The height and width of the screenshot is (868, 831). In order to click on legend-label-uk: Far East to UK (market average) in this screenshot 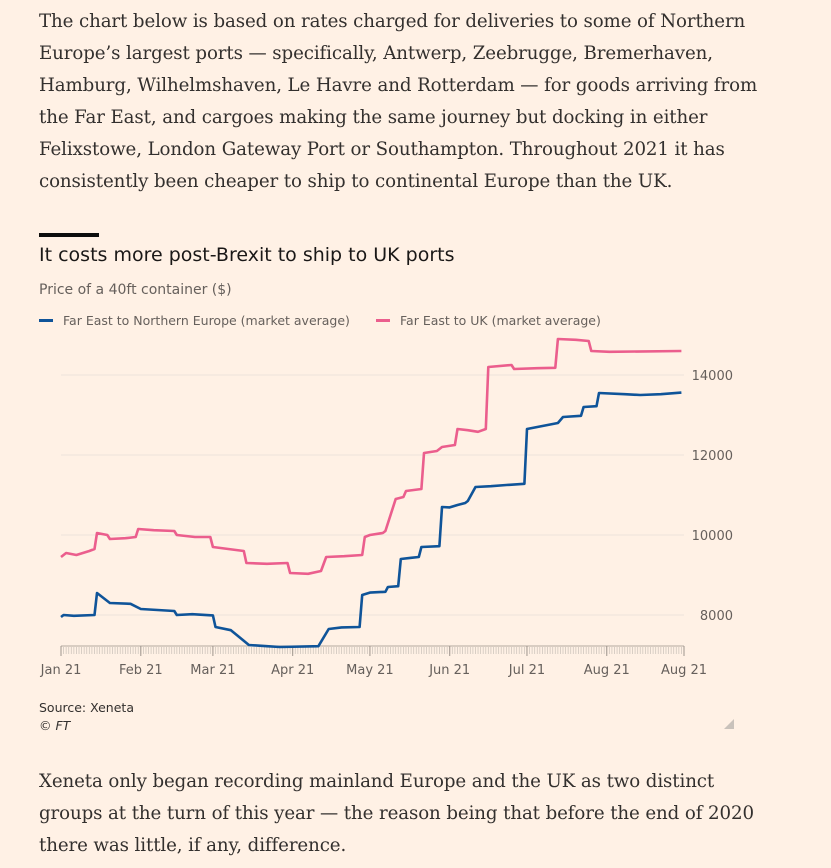, I will do `click(500, 320)`.